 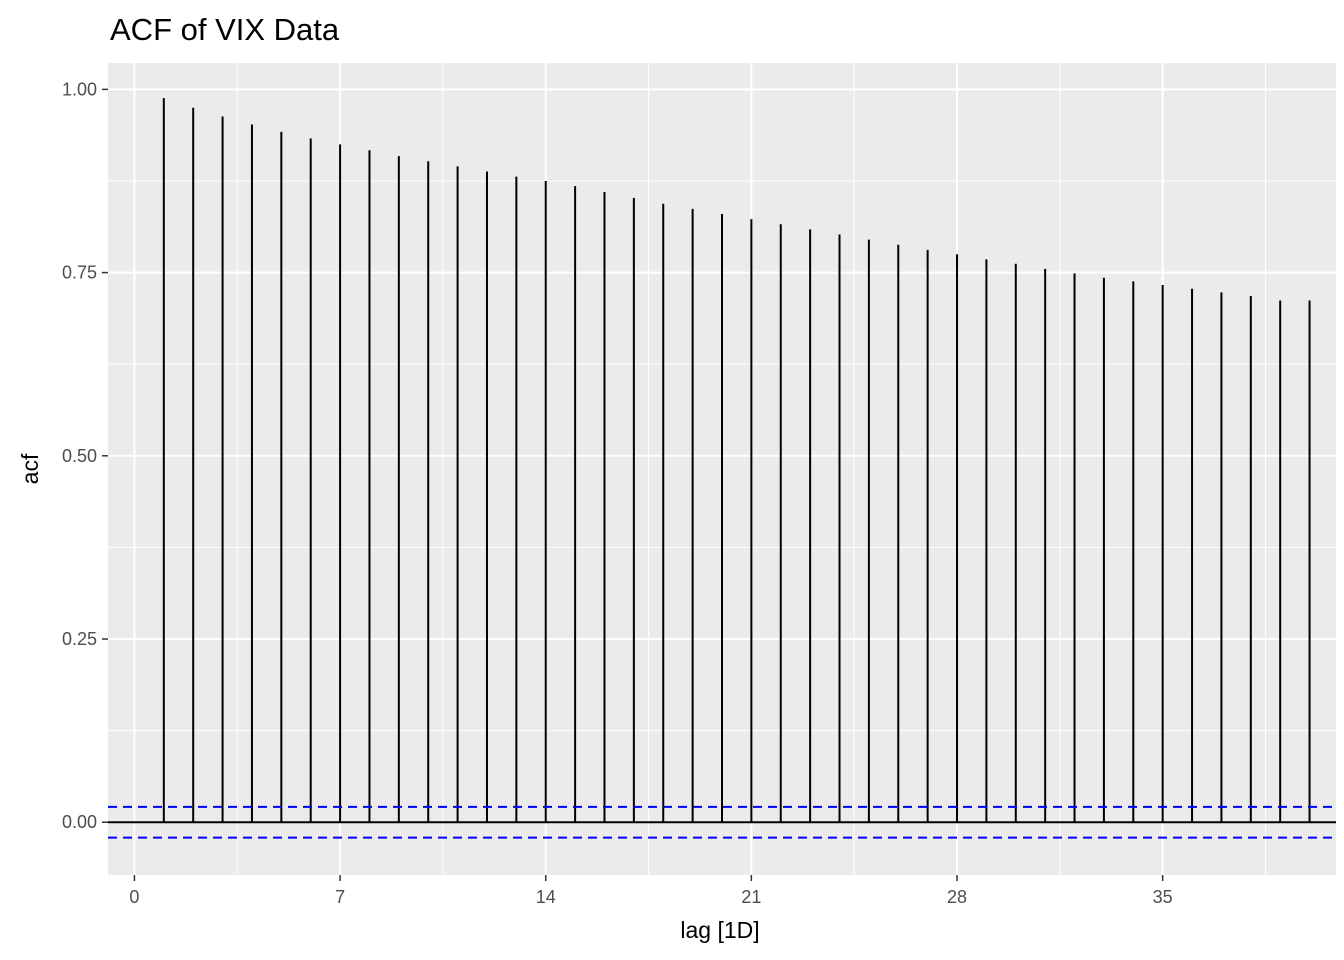 What do you see at coordinates (79, 273) in the screenshot?
I see `y-tick-label: 0.75` at bounding box center [79, 273].